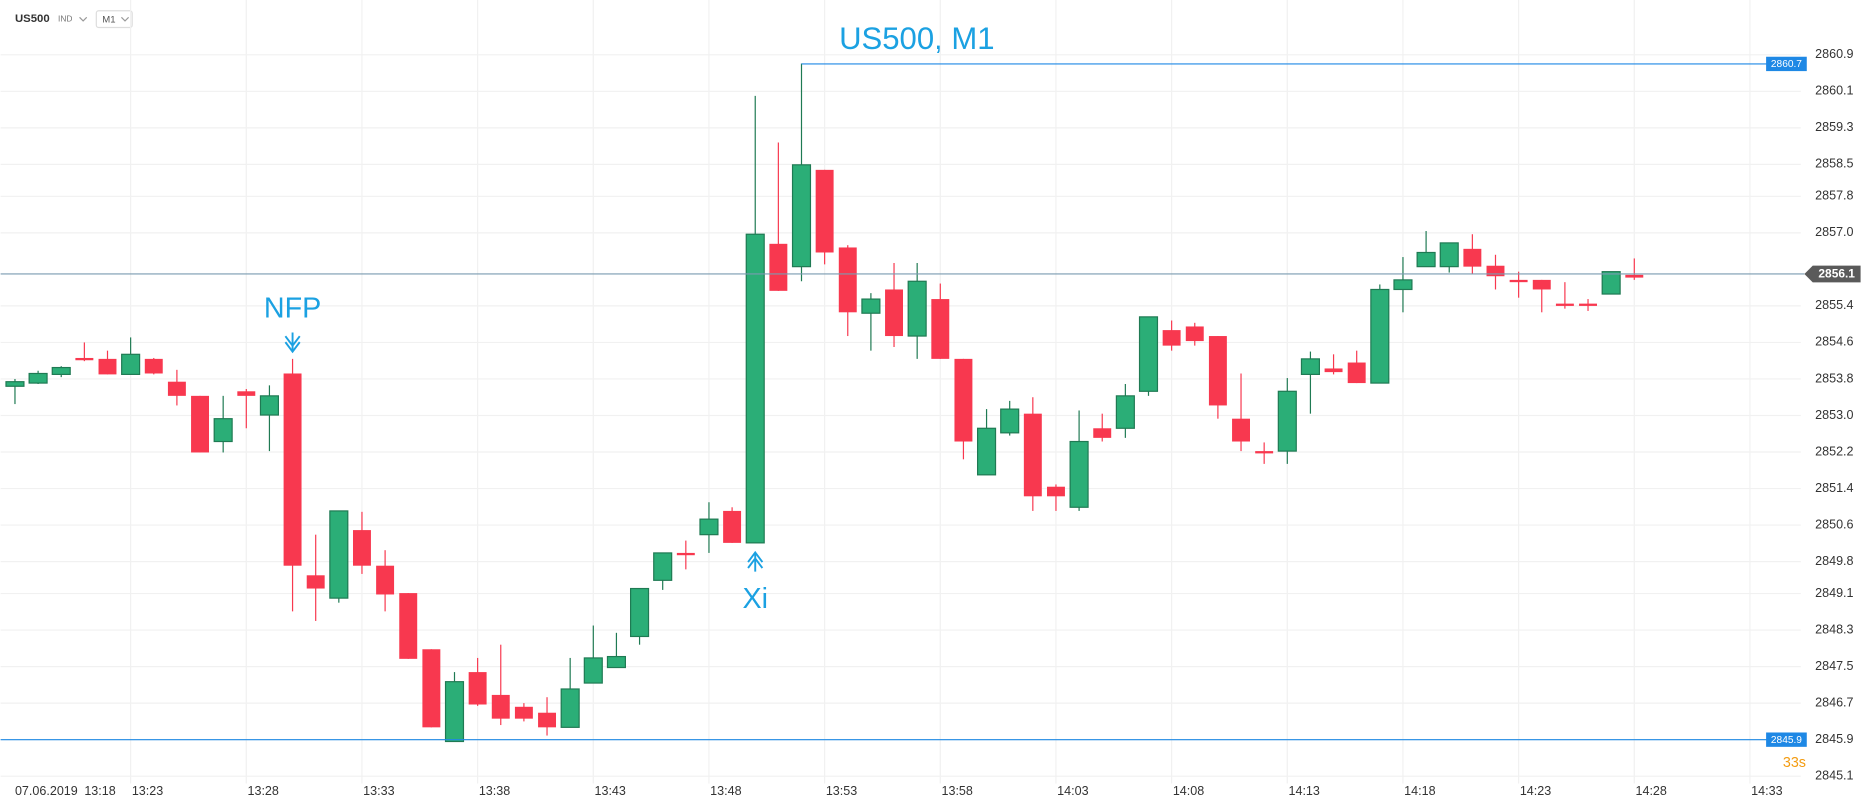 Image resolution: width=1866 pixels, height=805 pixels. Describe the element at coordinates (1834, 524) in the screenshot. I see `y-tick-label: 2850.6` at that location.